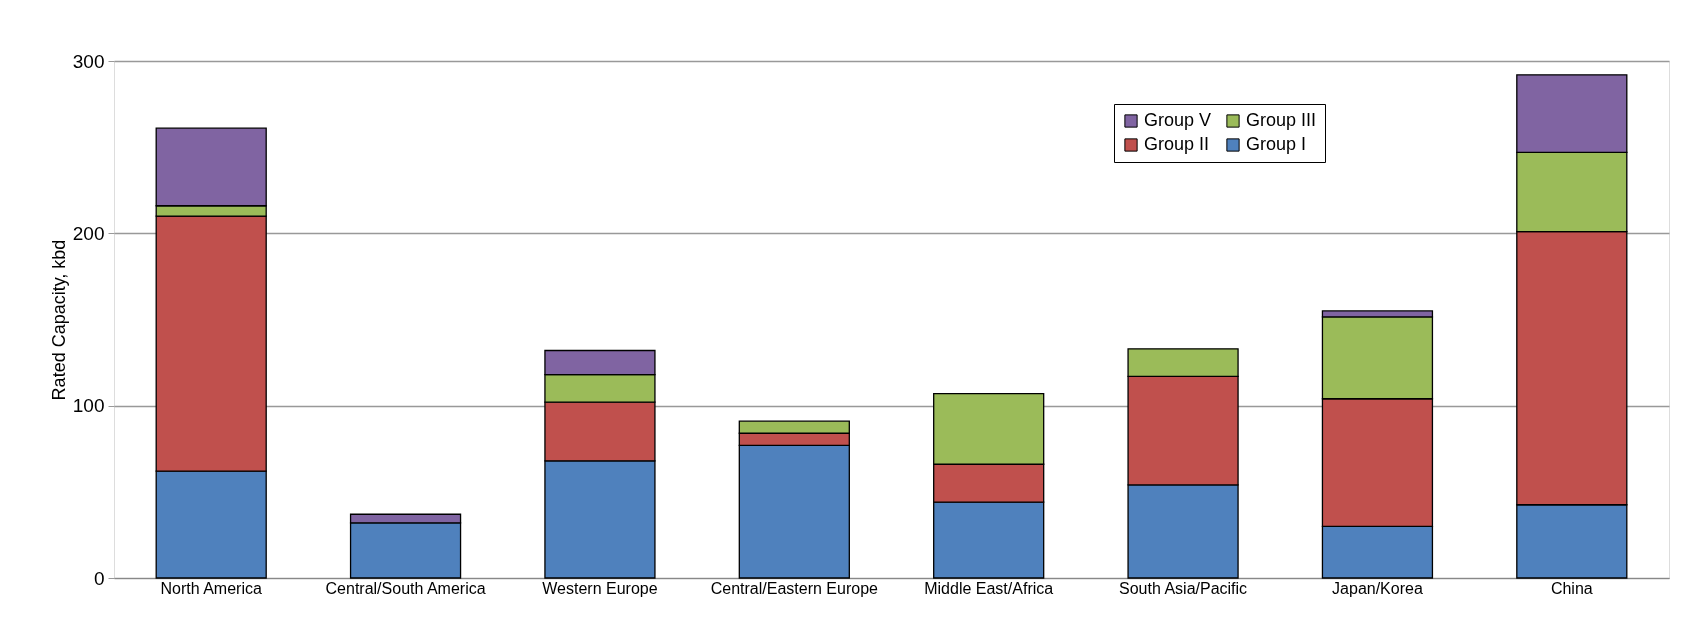  What do you see at coordinates (989, 588) in the screenshot?
I see `x-tick-label: Middle East/Africa` at bounding box center [989, 588].